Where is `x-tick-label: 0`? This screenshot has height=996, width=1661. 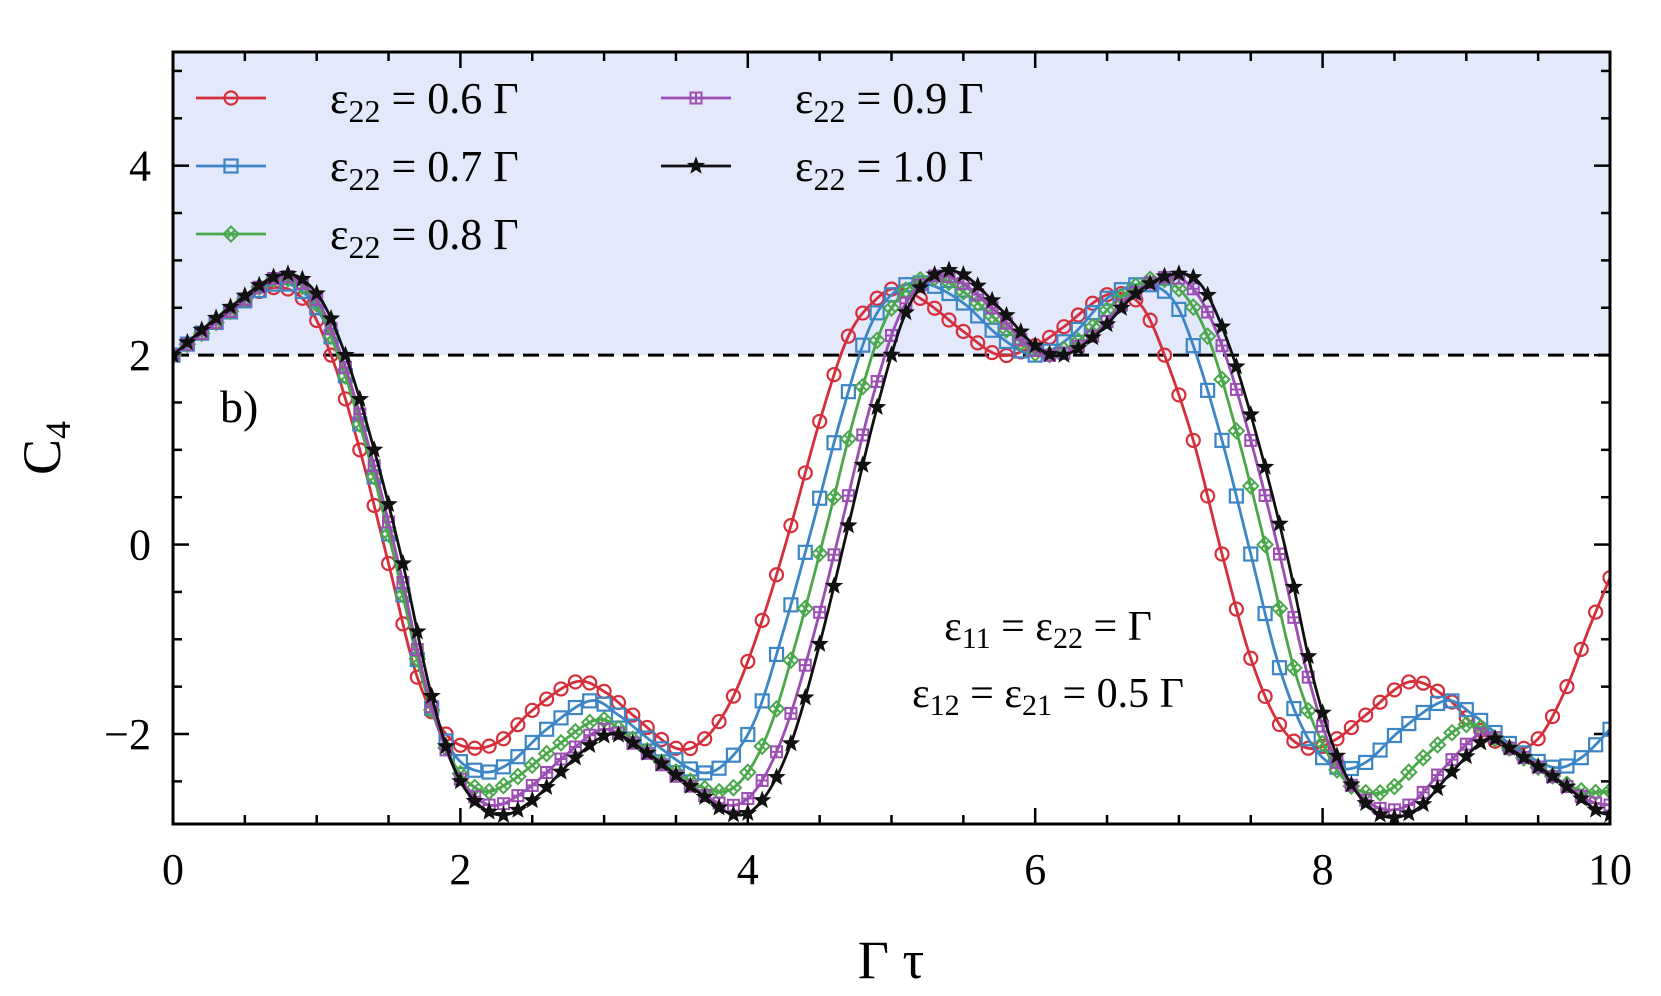
x-tick-label: 0 is located at coordinates (173, 869).